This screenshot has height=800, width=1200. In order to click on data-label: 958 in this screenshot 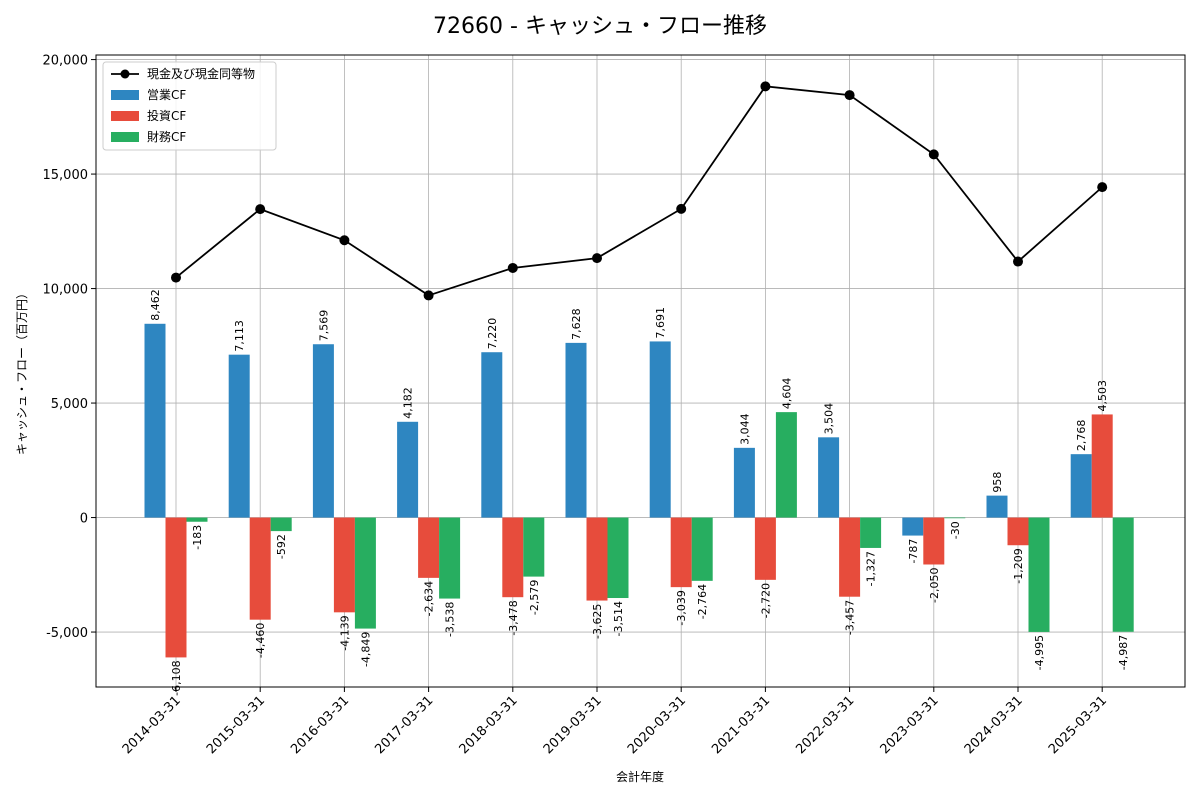, I will do `click(997, 482)`.